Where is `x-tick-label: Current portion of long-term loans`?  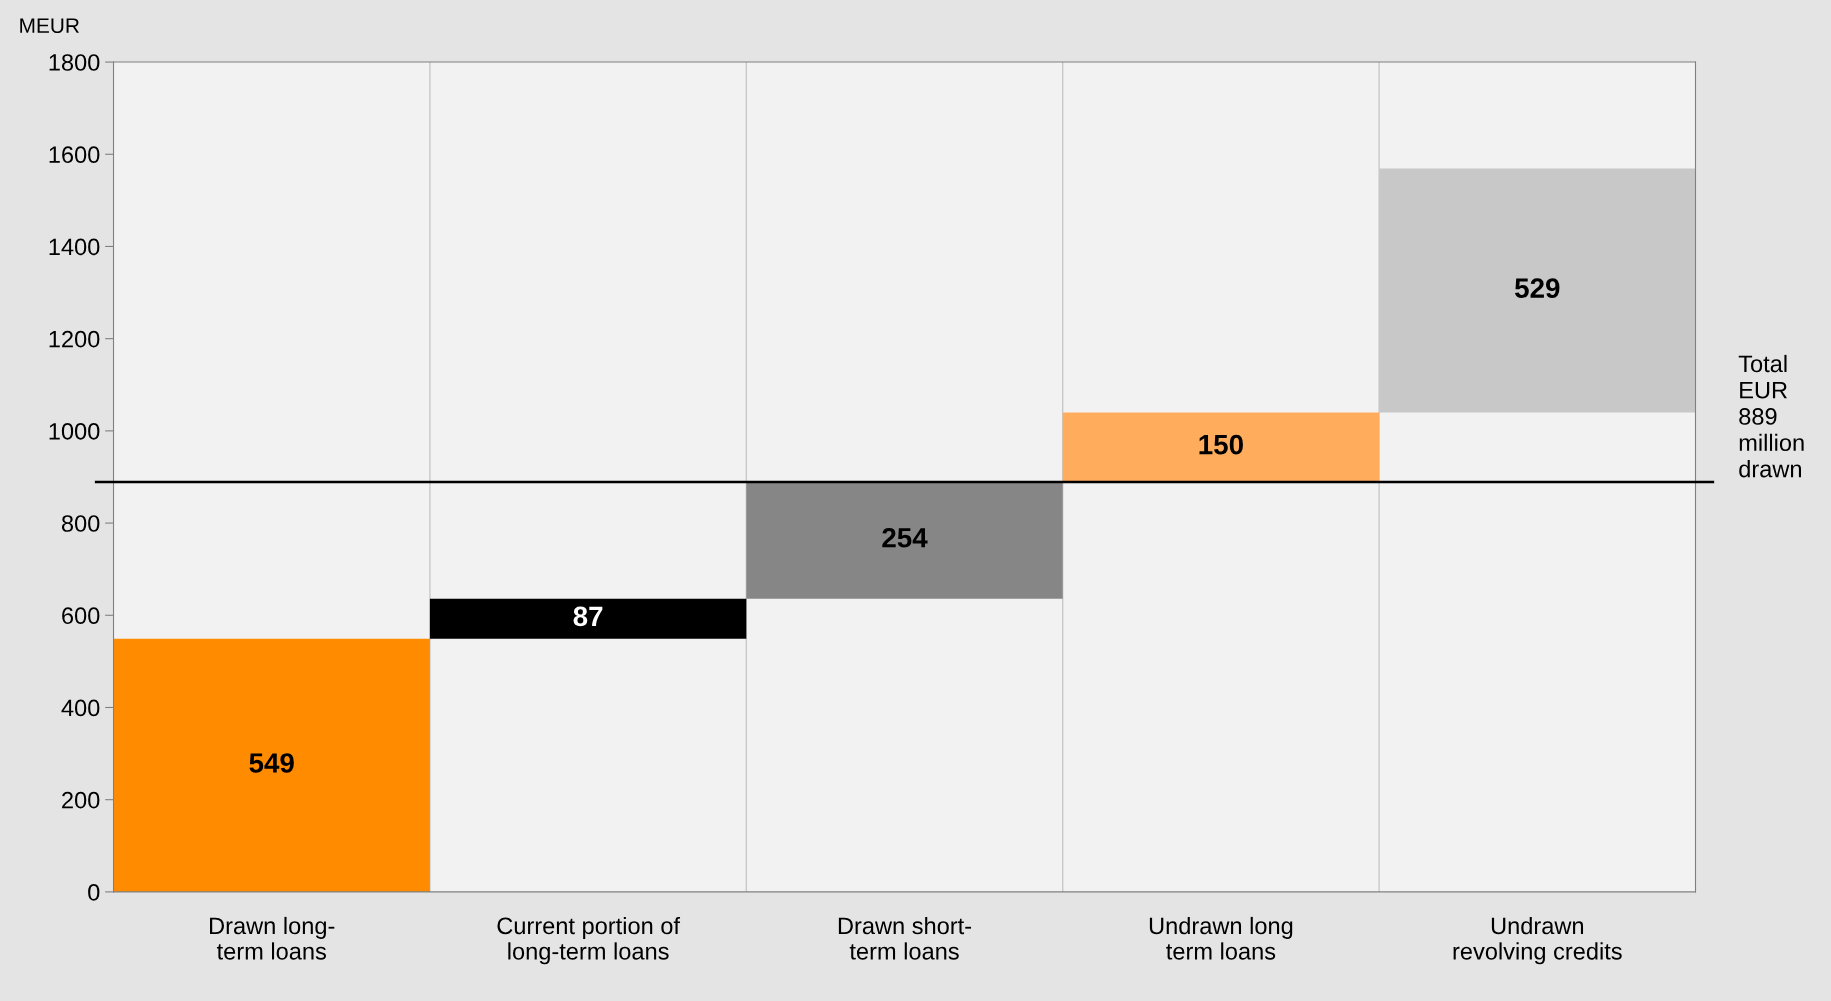 x-tick-label: Current portion of long-term loans is located at coordinates (589, 940).